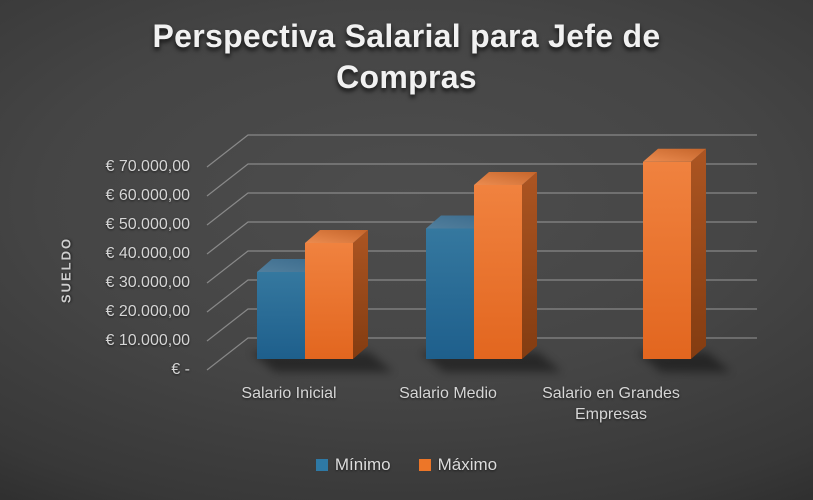 This screenshot has width=813, height=500. I want to click on legend-item-maximo: Máximo, so click(458, 465).